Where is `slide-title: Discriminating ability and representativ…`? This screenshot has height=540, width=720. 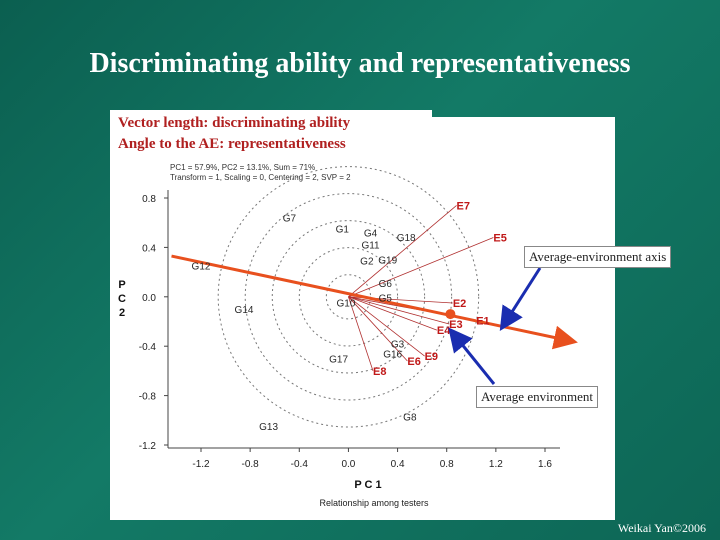 slide-title: Discriminating ability and representativ… is located at coordinates (360, 63).